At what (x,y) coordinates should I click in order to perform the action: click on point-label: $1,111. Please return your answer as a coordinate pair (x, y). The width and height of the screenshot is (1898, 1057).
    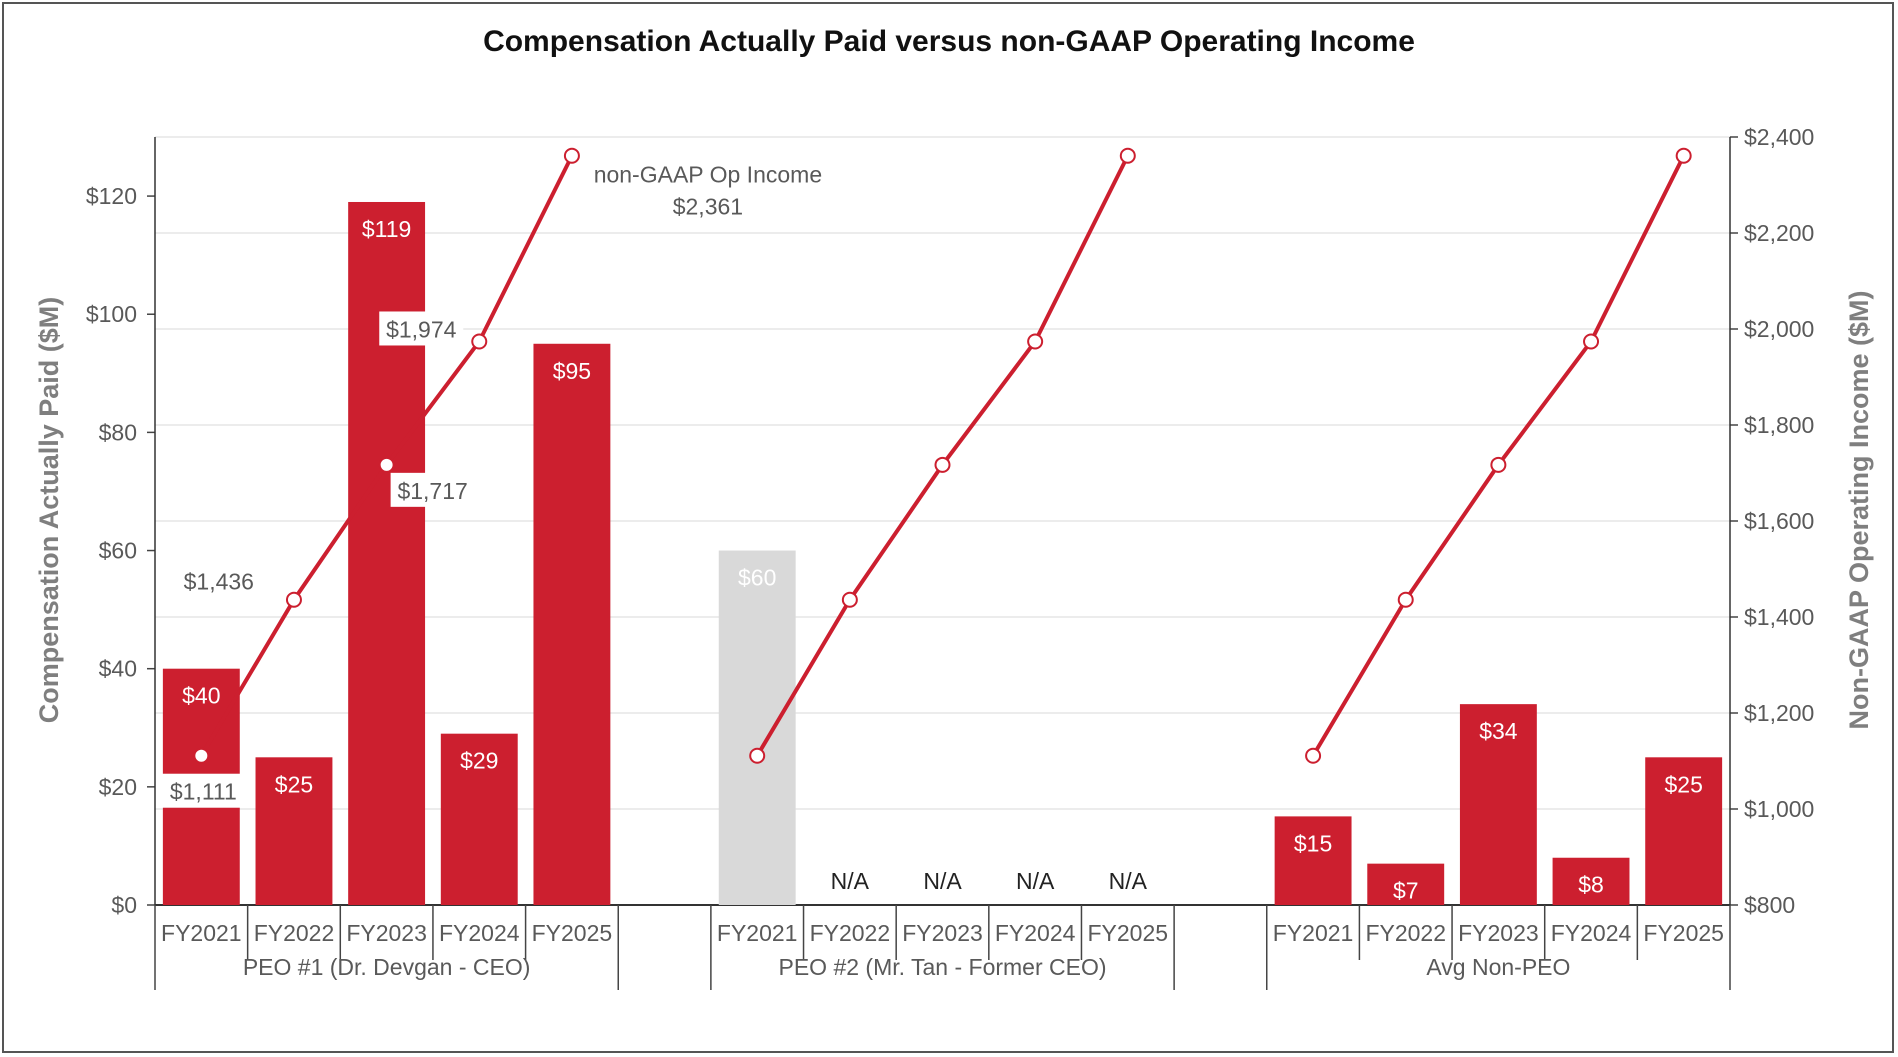
    Looking at the image, I should click on (203, 792).